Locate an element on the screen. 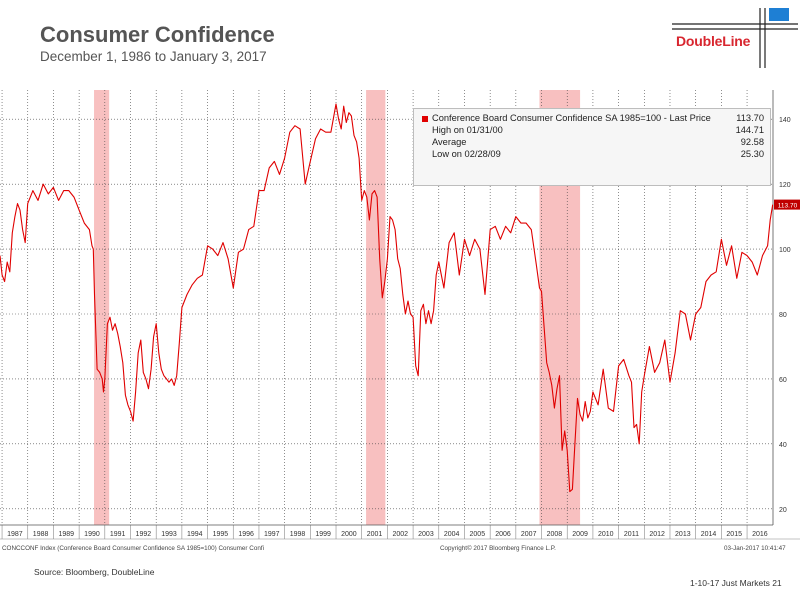 This screenshot has height=600, width=800. x-tick-label: 2015 is located at coordinates (734, 534).